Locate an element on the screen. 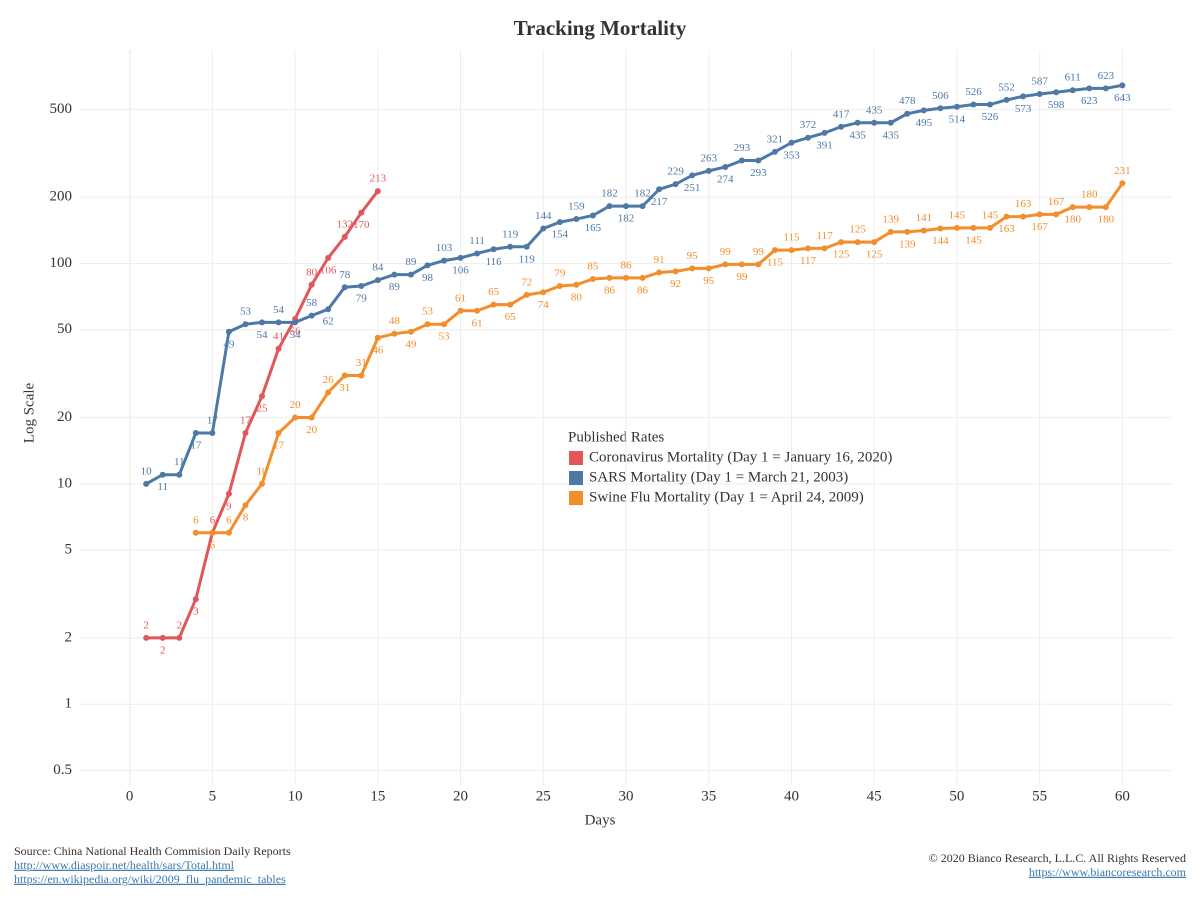 The width and height of the screenshot is (1200, 900). data-label: 103 is located at coordinates (444, 248).